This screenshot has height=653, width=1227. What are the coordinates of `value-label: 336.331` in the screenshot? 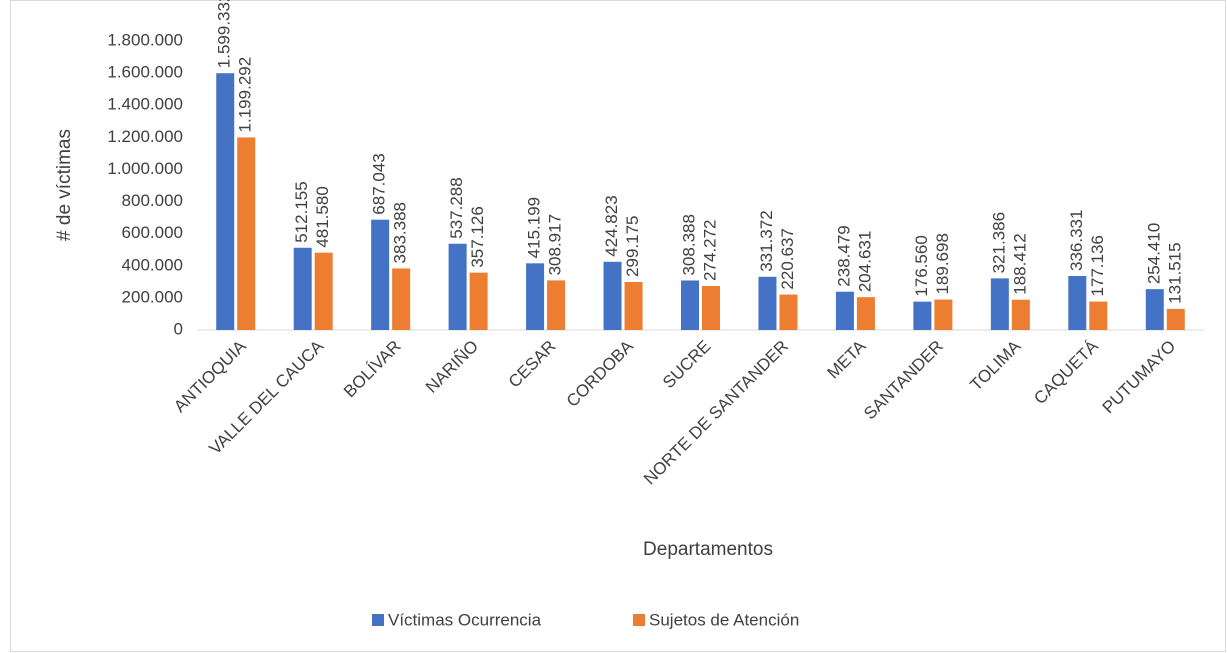 It's located at (1076, 240).